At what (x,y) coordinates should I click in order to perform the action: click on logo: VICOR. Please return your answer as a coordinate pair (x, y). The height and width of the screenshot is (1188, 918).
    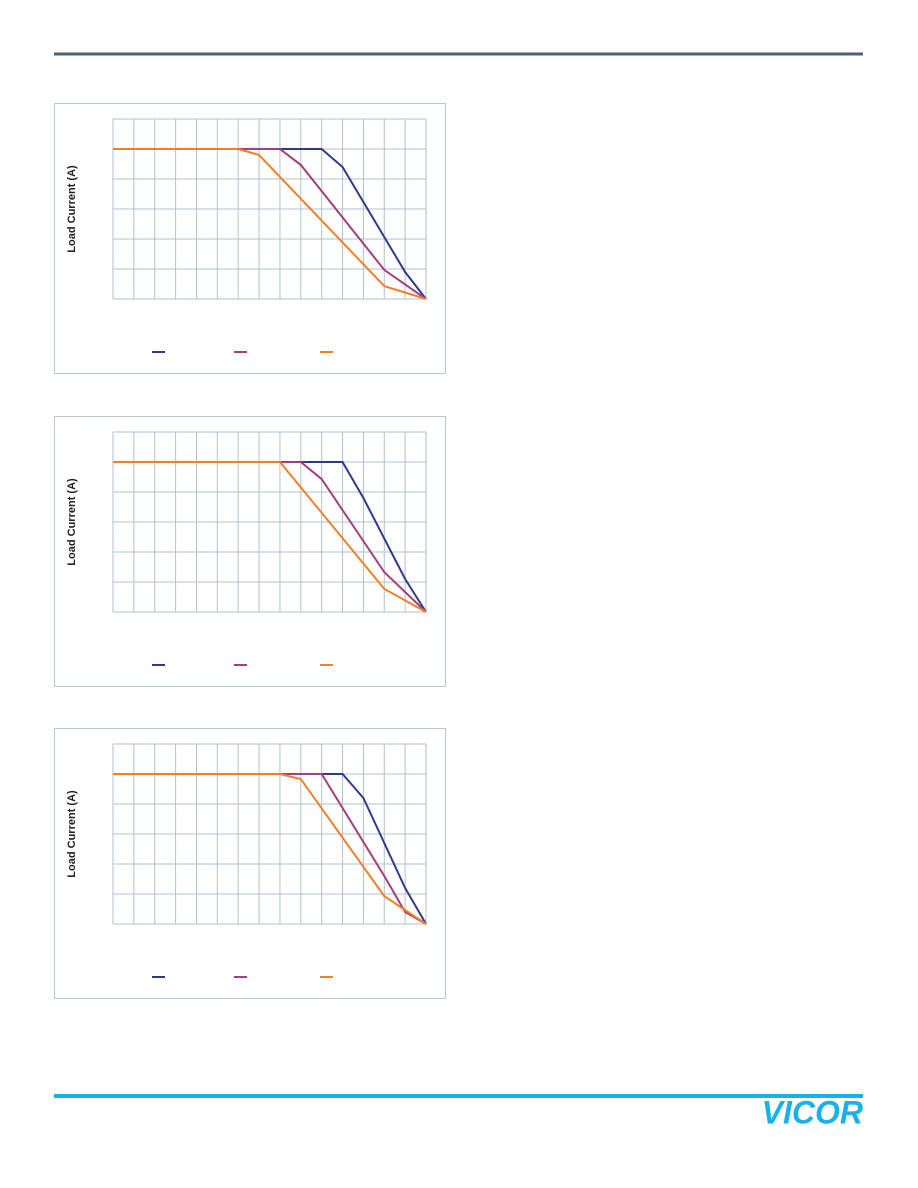
    Looking at the image, I should click on (812, 1112).